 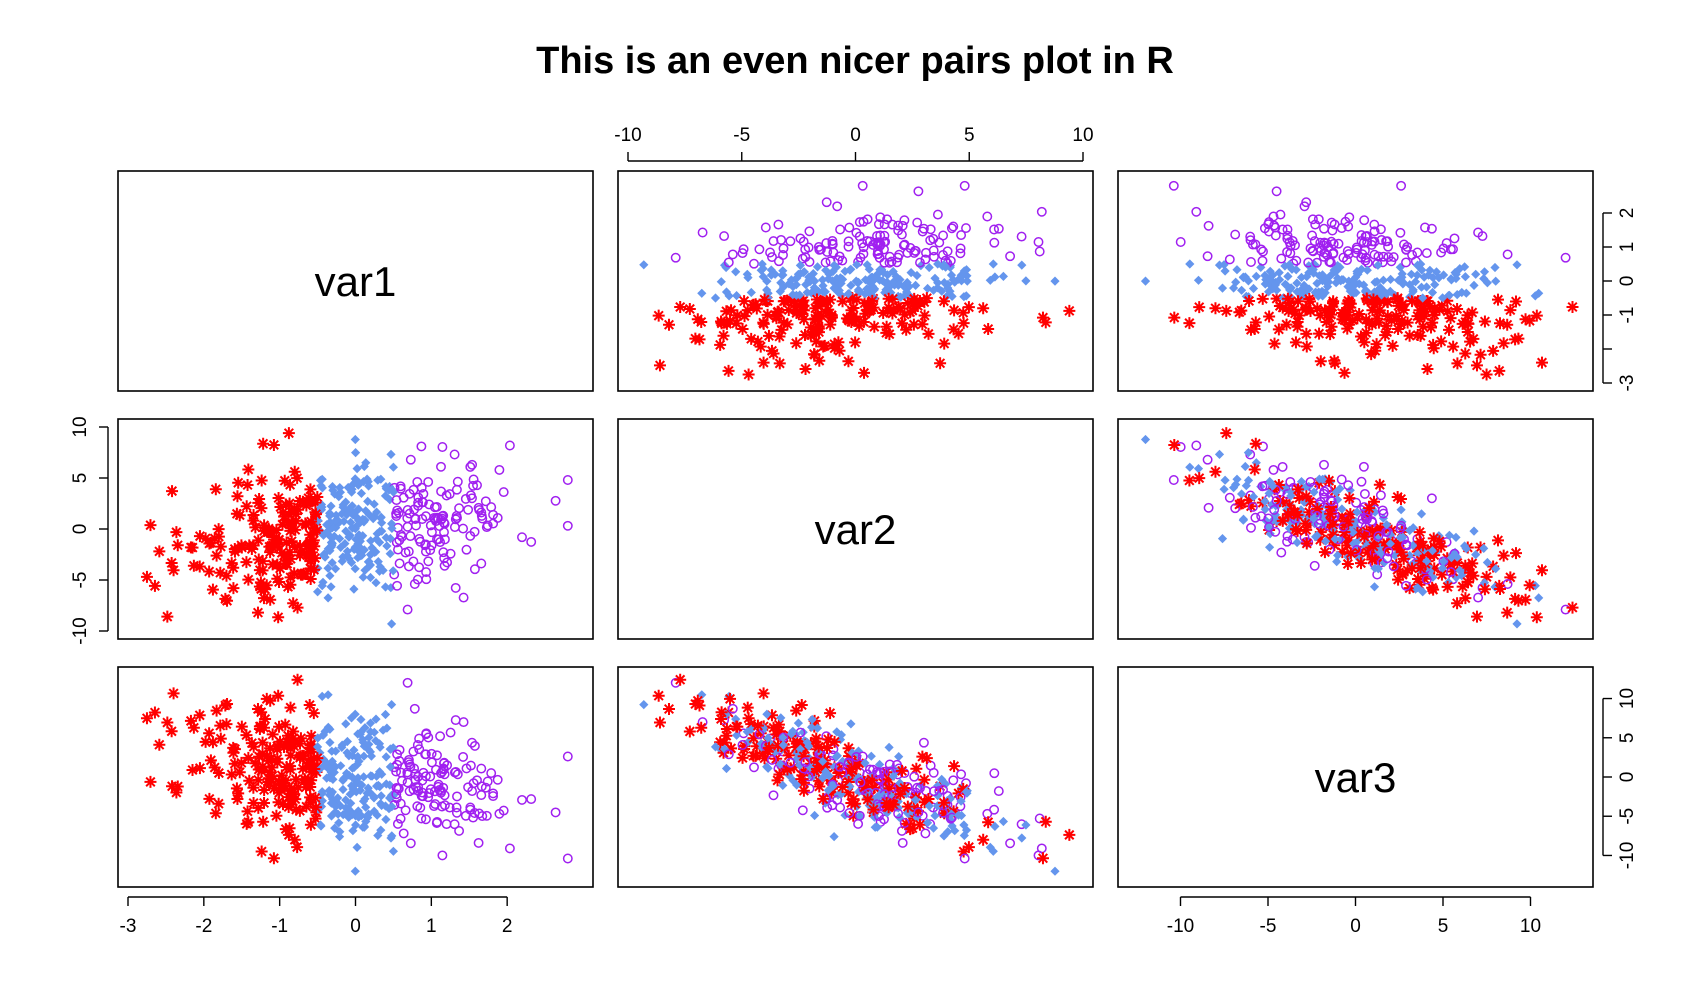 I want to click on chart-title: This is an even nicer pairs plot in R, so click(x=855, y=61).